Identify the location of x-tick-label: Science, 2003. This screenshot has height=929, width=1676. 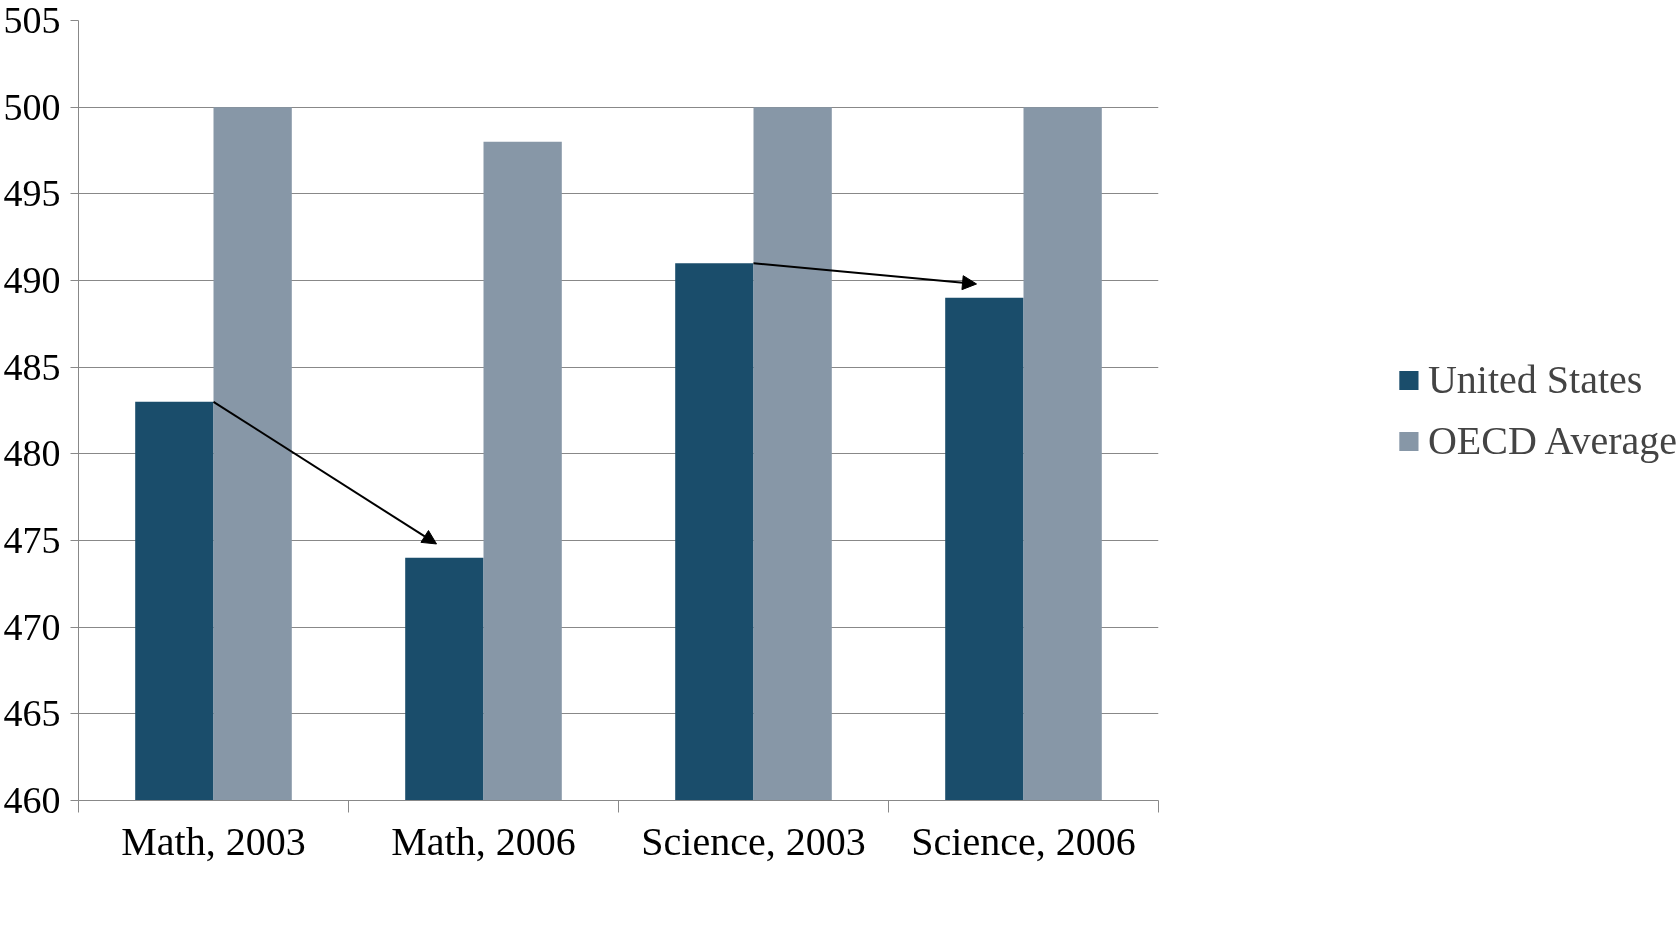
(753, 841).